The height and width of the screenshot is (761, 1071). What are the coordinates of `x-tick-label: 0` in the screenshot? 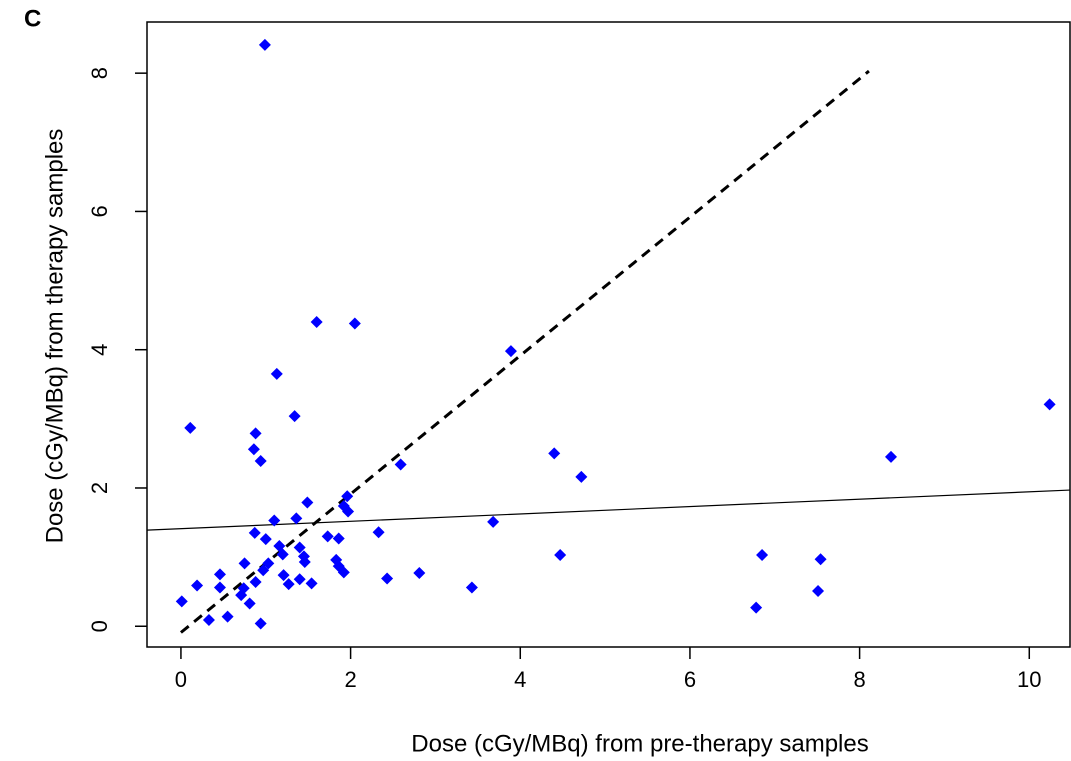 It's located at (181, 679).